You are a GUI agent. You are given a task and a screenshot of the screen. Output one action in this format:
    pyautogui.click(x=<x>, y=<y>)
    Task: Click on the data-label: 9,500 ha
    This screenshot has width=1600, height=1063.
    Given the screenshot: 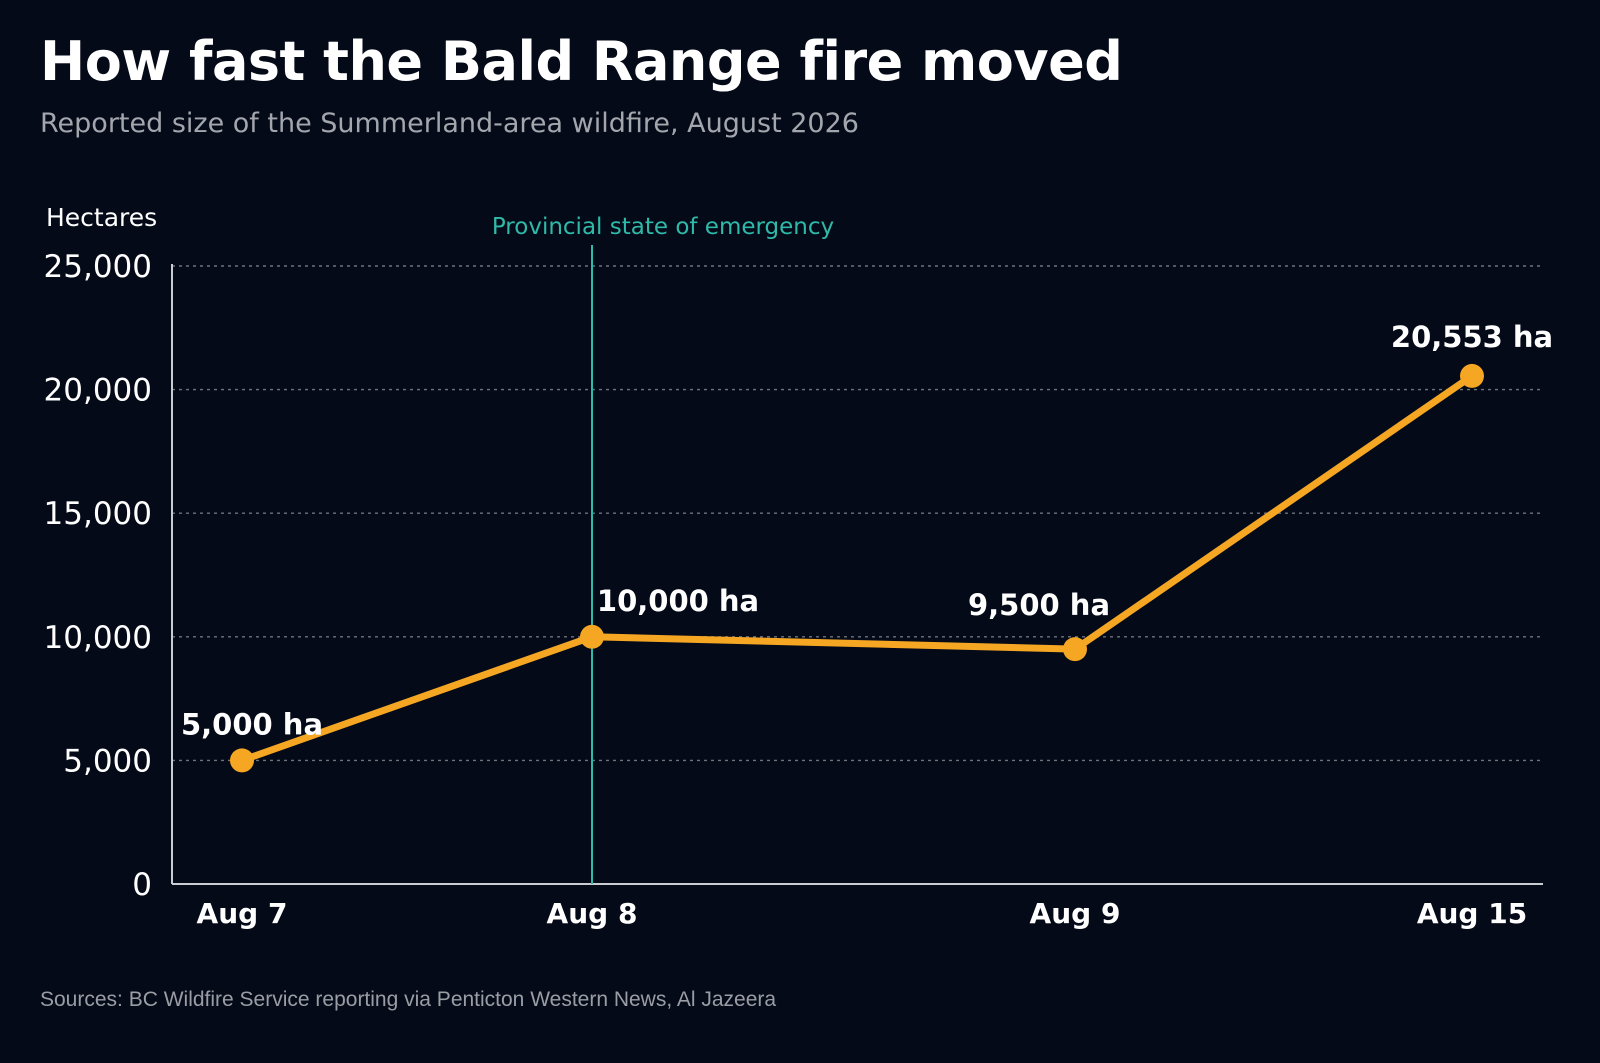 What is the action you would take?
    pyautogui.click(x=1039, y=605)
    